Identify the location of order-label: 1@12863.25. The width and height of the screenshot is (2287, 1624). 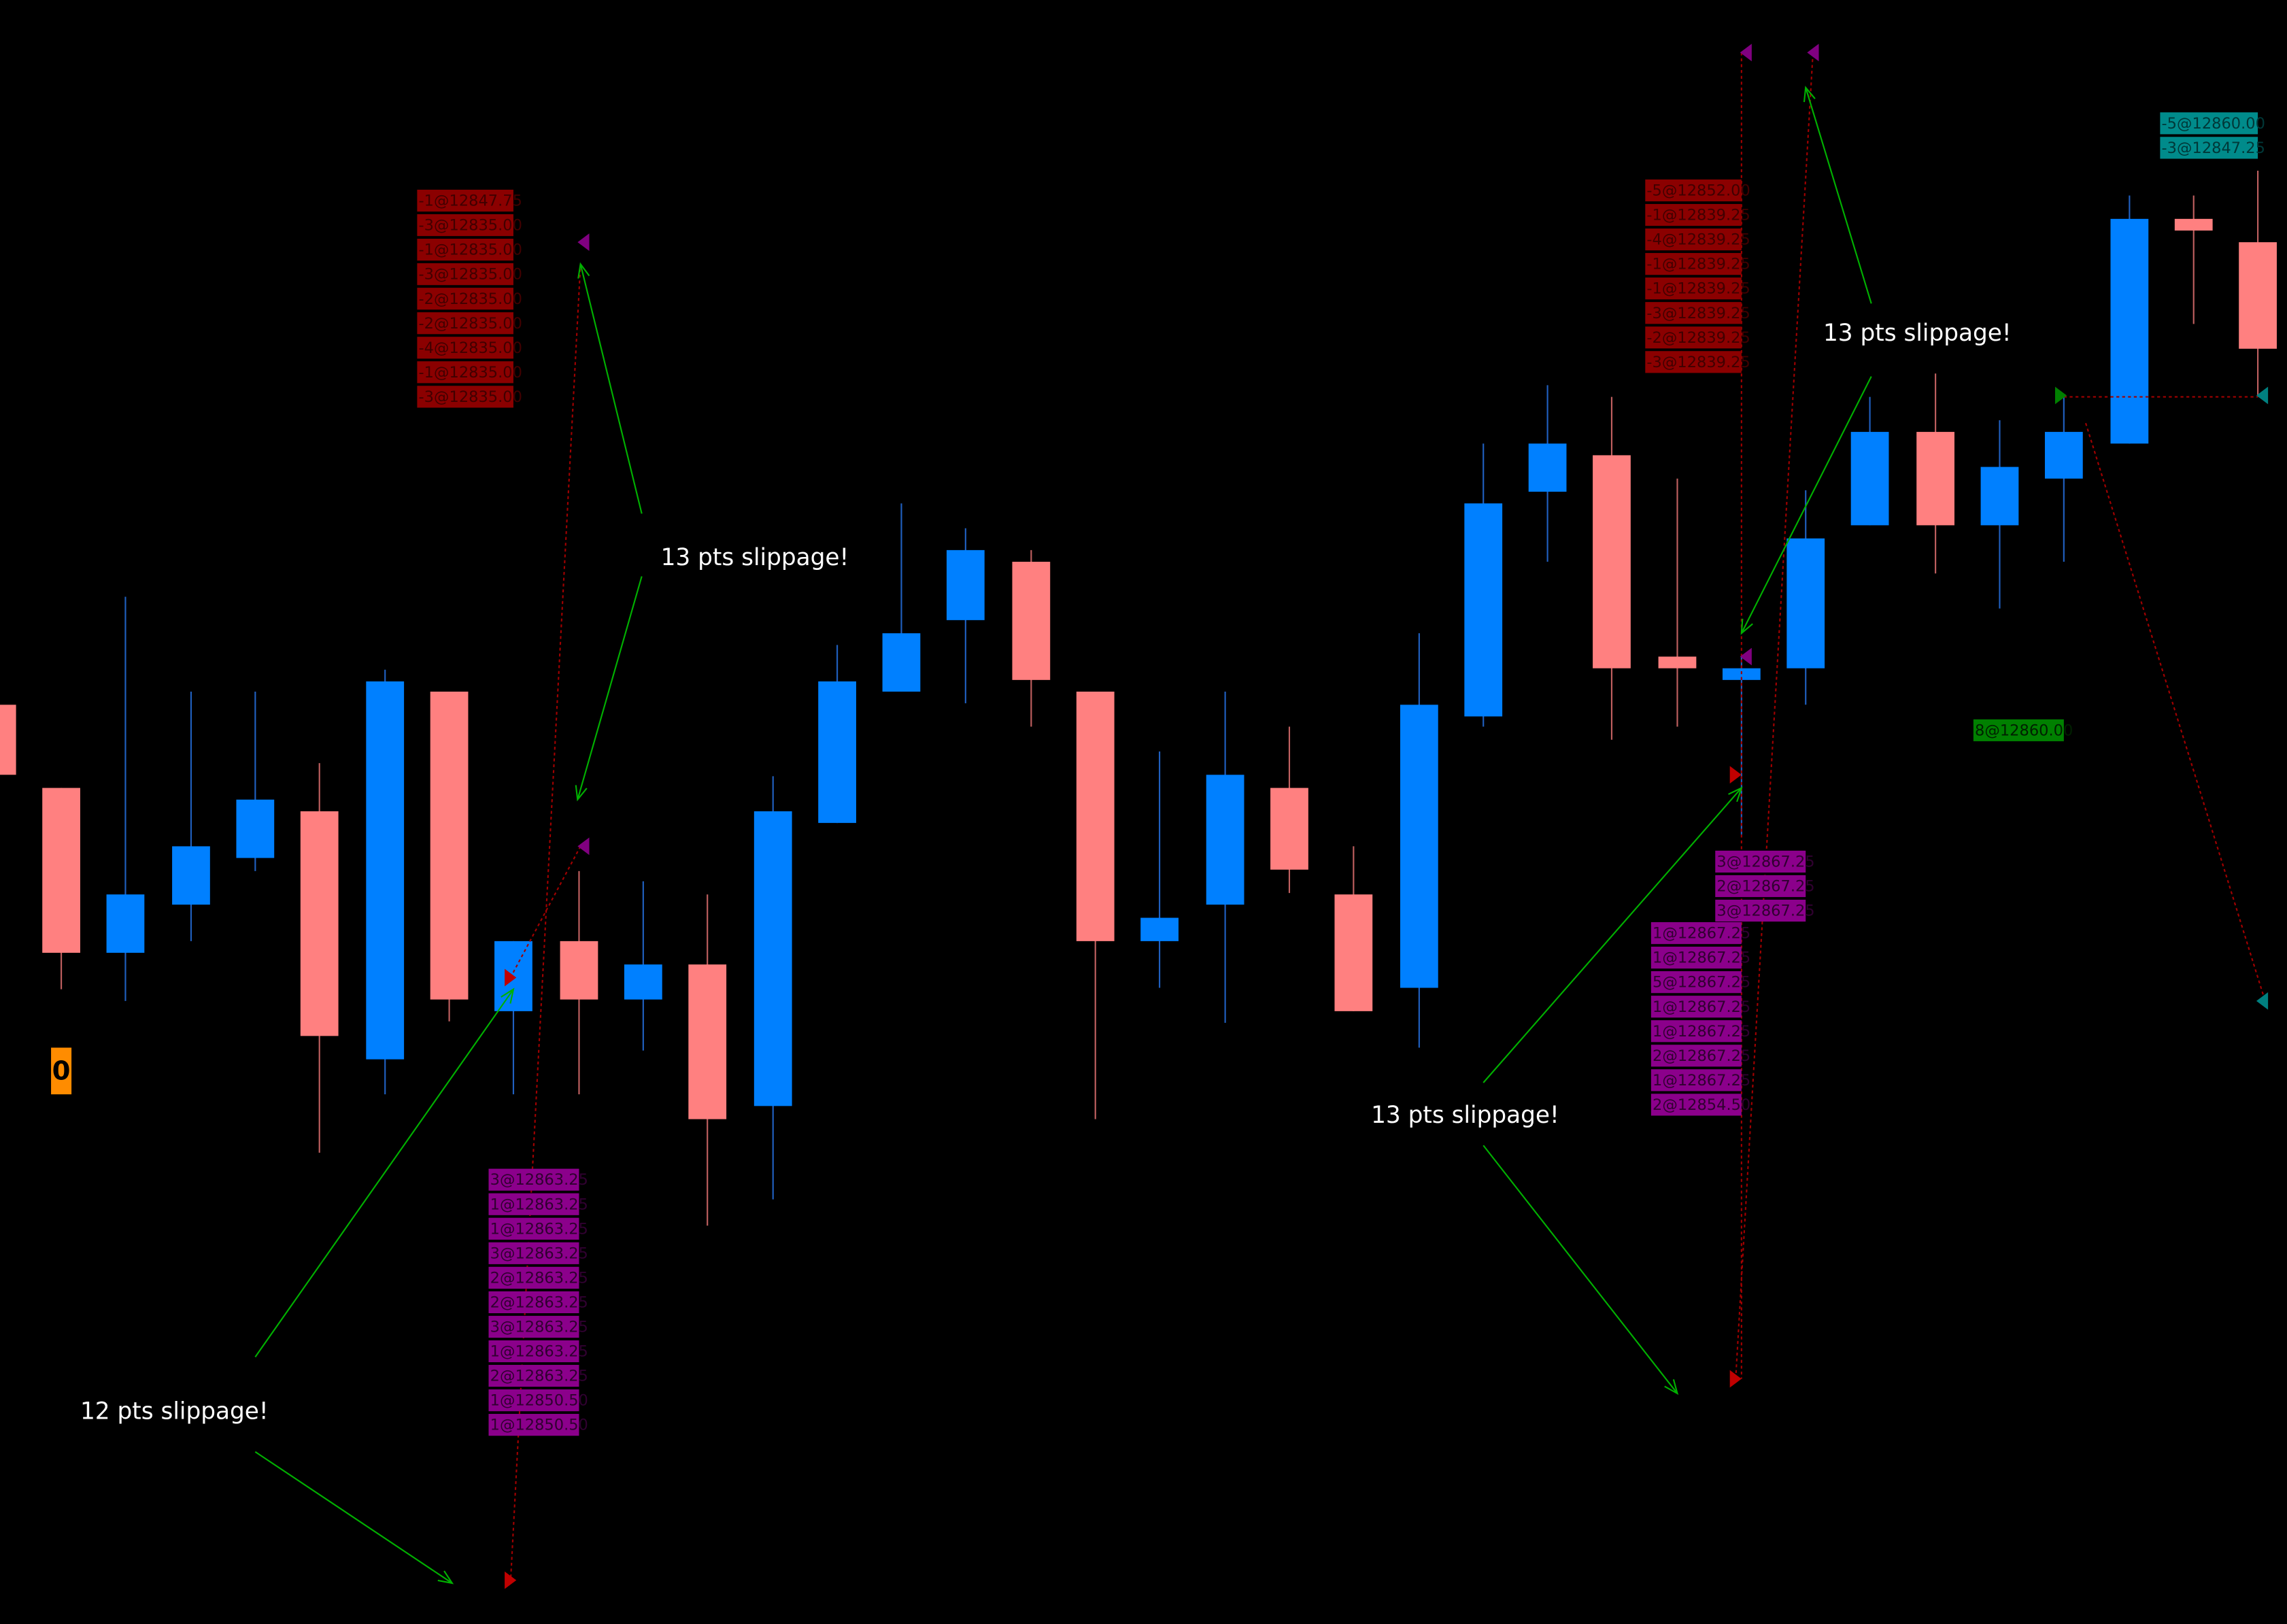
(539, 1204).